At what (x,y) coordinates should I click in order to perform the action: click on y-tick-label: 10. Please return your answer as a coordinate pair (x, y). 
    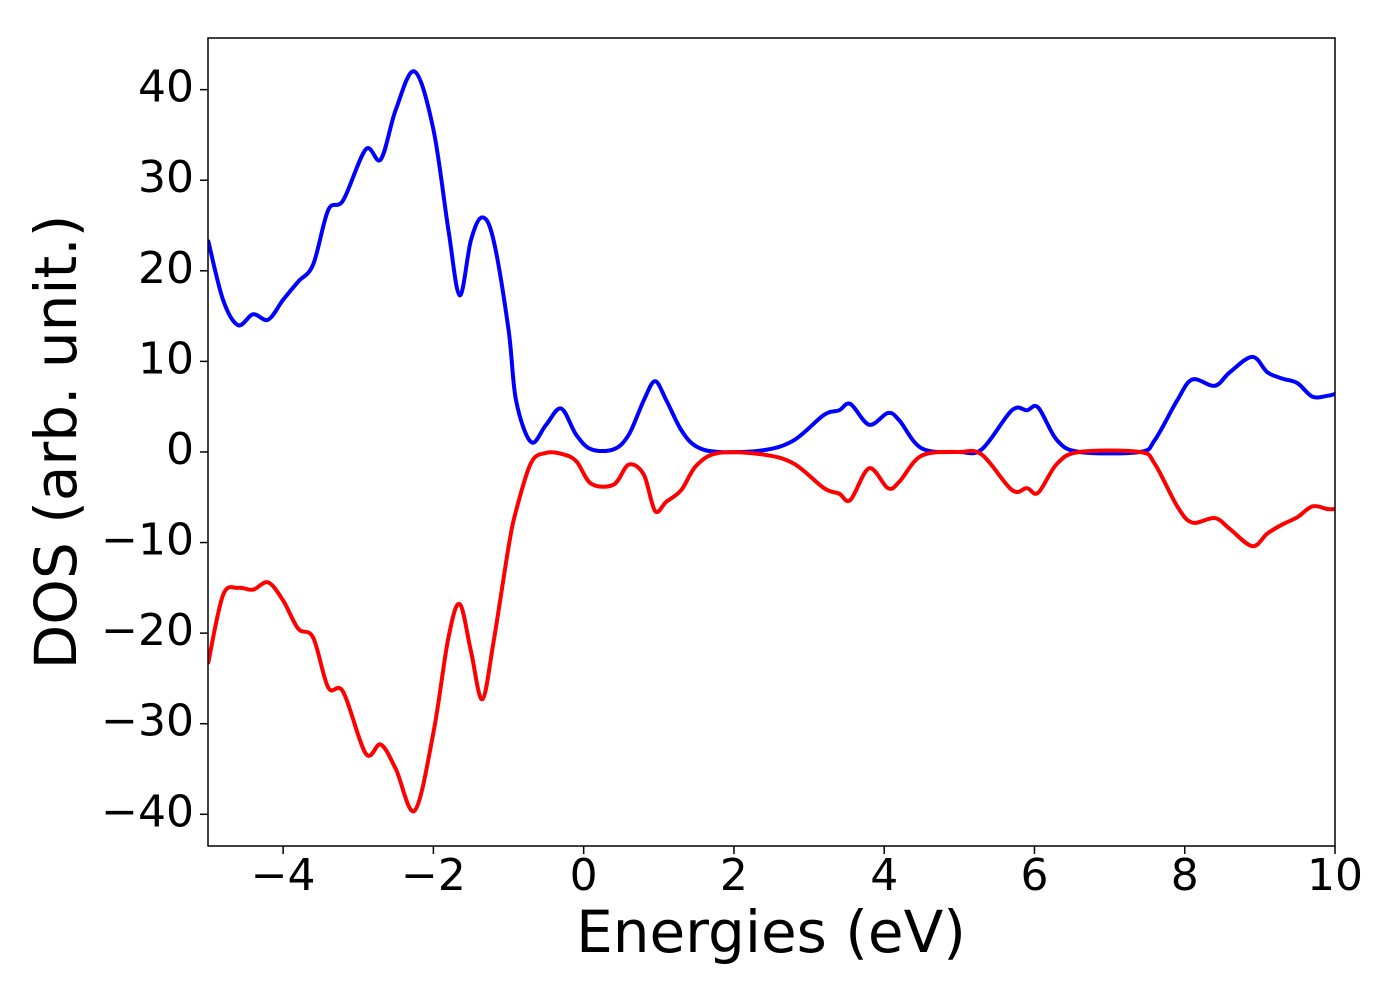
    Looking at the image, I should click on (166, 358).